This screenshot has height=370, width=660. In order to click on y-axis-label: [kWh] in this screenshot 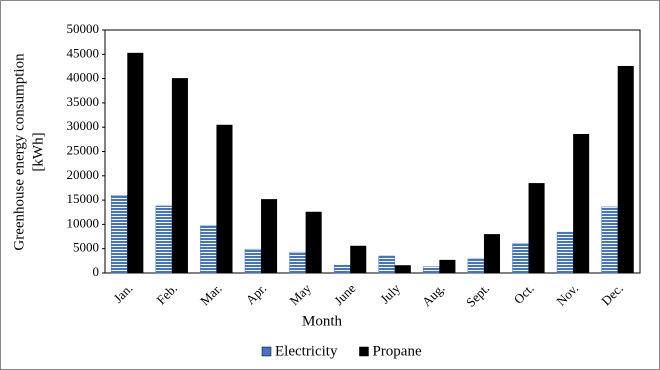, I will do `click(38, 151)`.